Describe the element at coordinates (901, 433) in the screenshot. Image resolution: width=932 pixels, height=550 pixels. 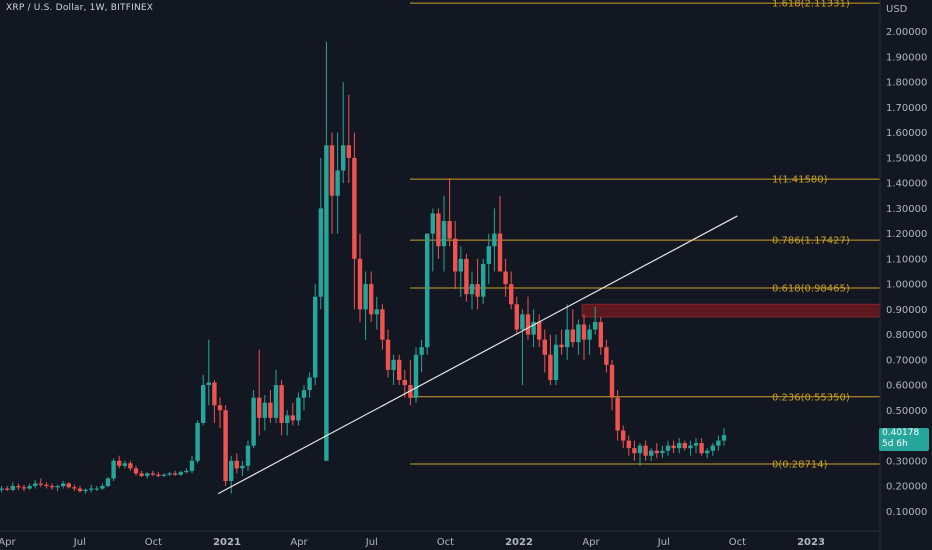
I see `last-price-value: 0.40178` at that location.